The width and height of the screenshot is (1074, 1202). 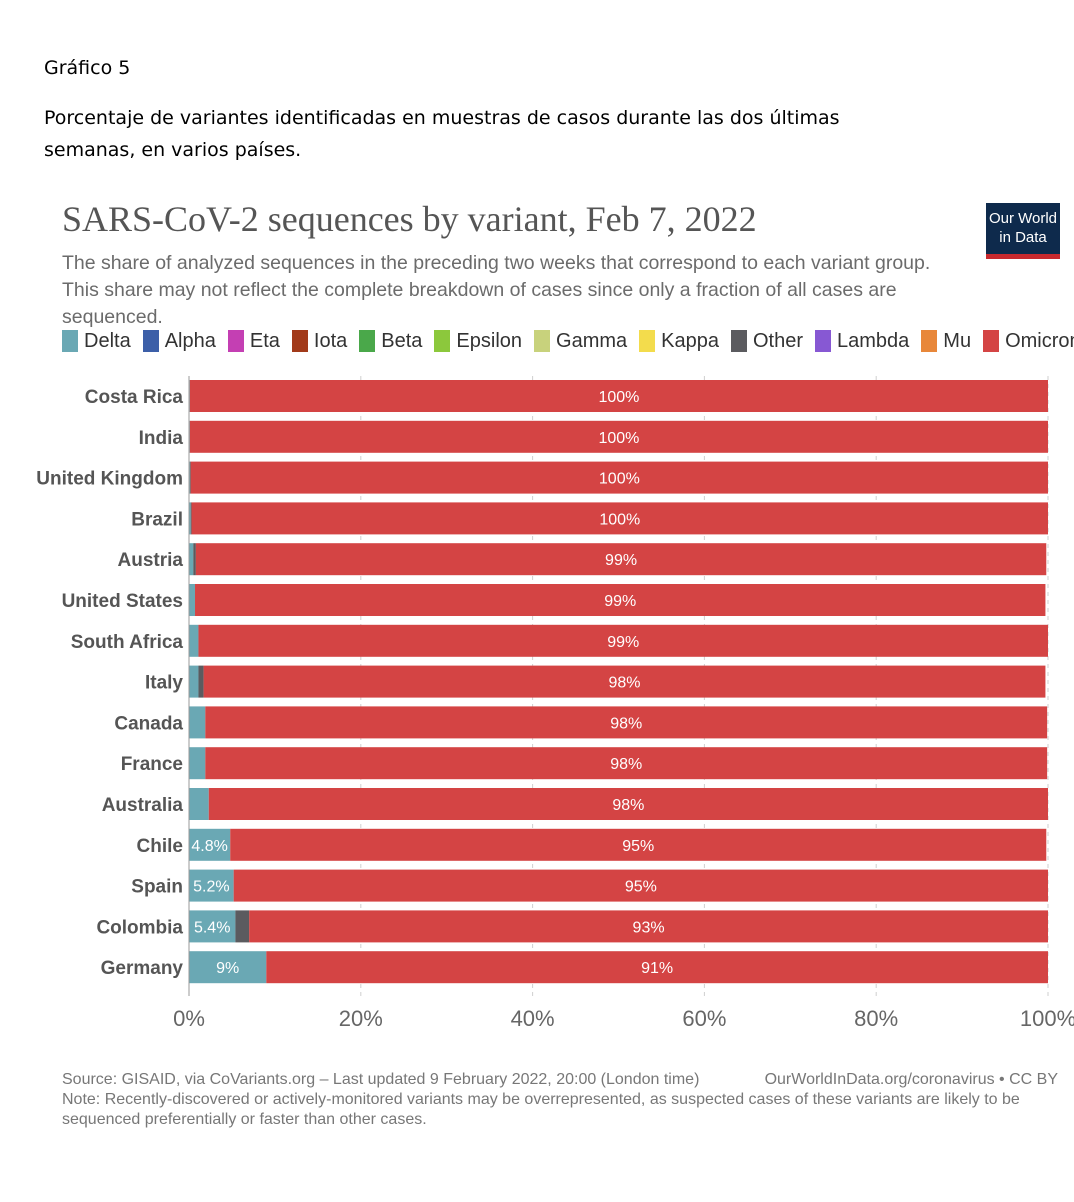 I want to click on legend-item-kappa: Kappa, so click(x=679, y=341).